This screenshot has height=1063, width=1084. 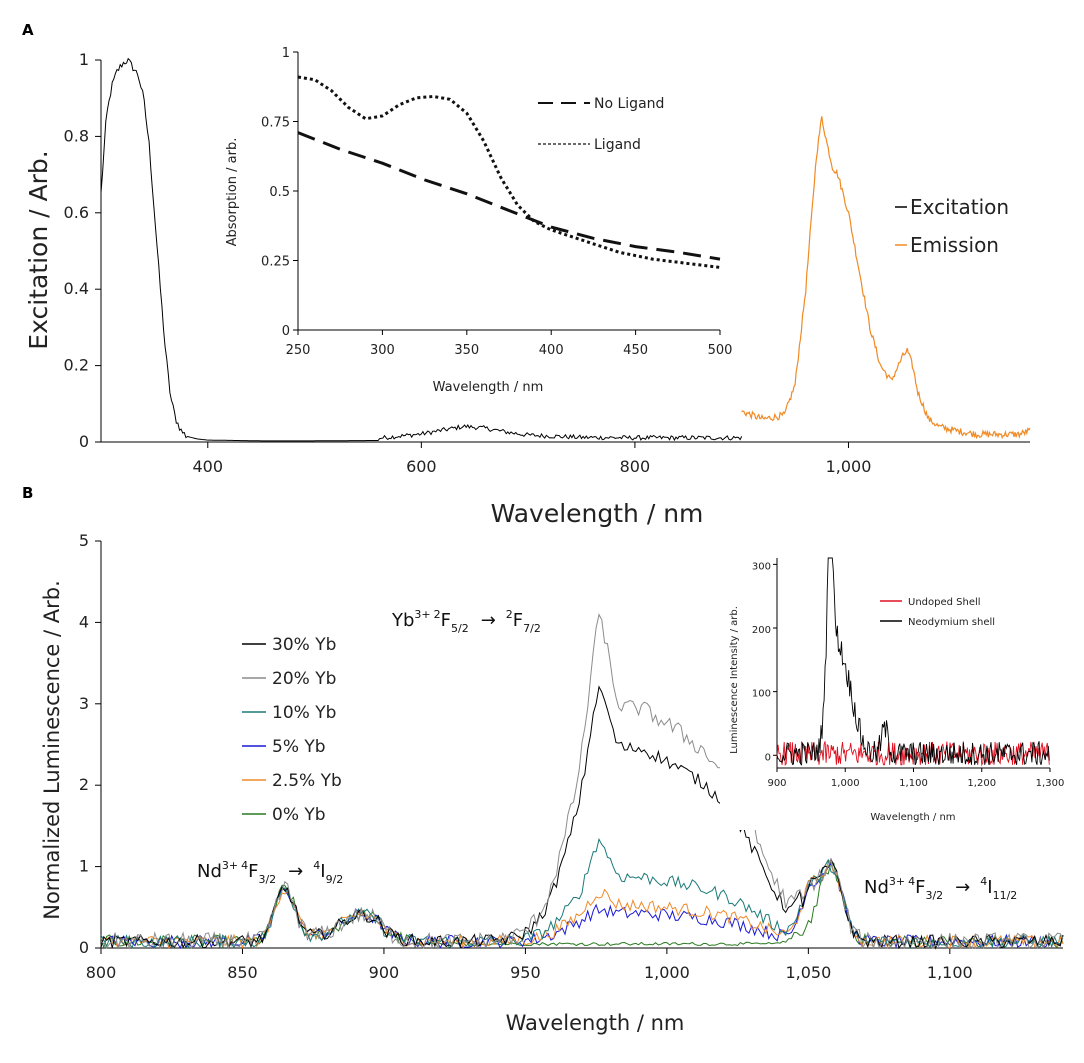 What do you see at coordinates (275, 262) in the screenshot?
I see `A_inset-ytick-label: 0.25` at bounding box center [275, 262].